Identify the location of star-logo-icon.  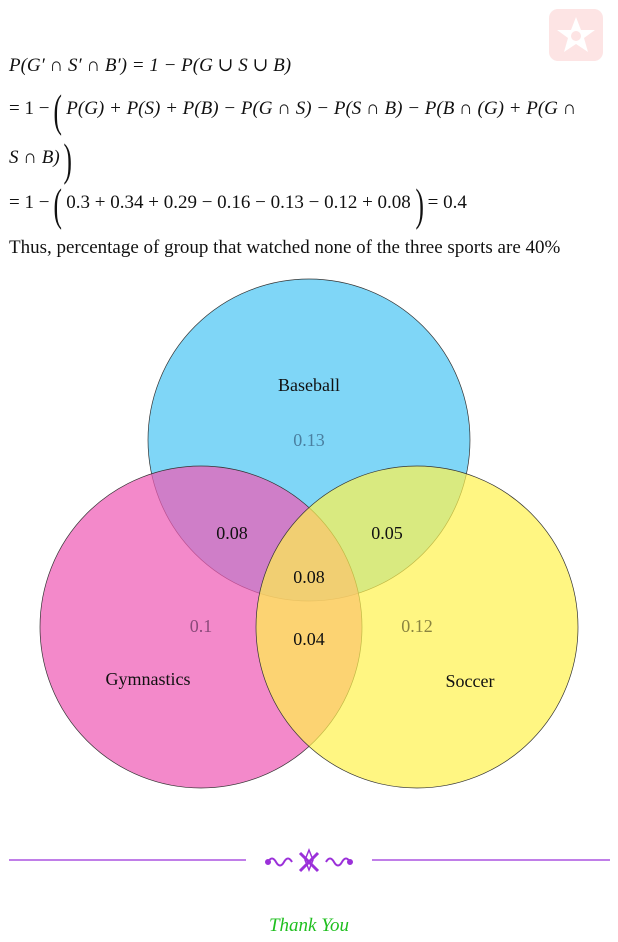
(576, 35).